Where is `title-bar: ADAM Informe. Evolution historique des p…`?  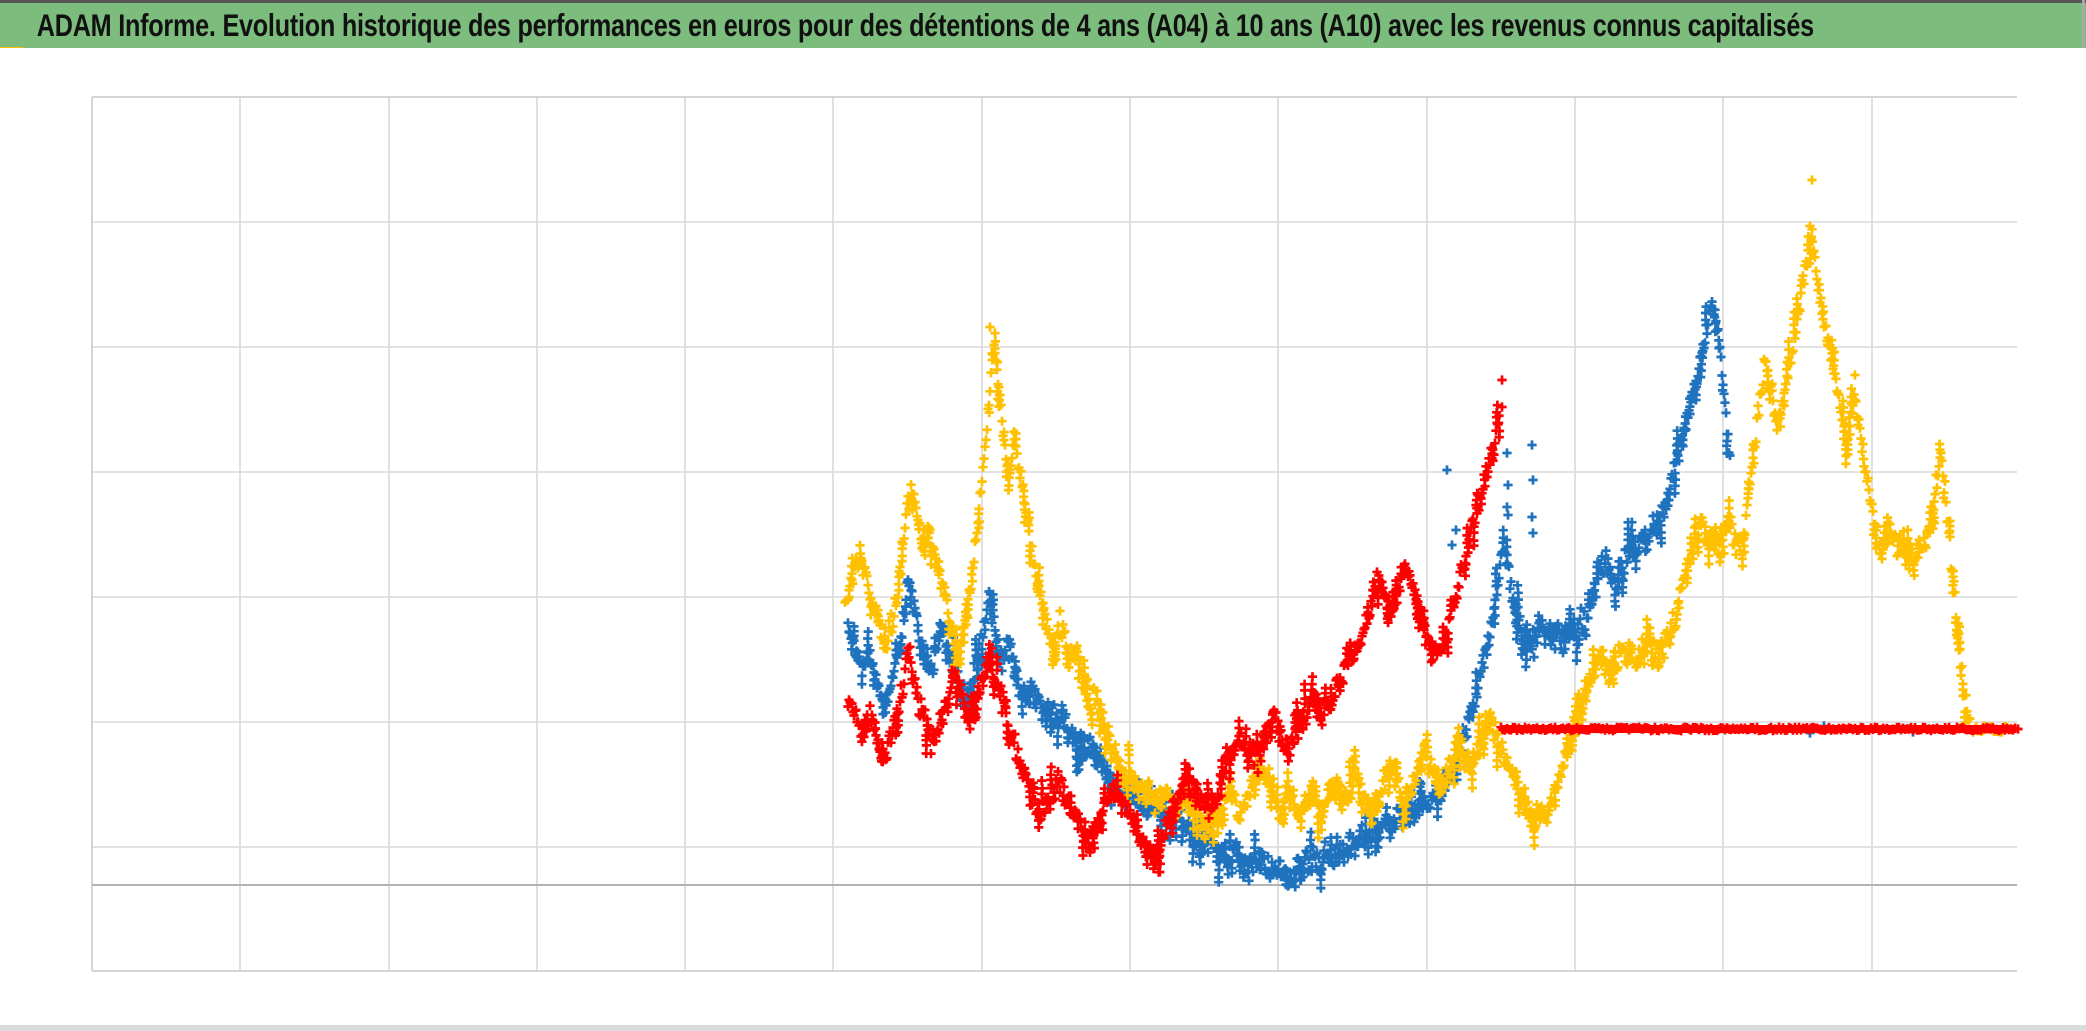
title-bar: ADAM Informe. Evolution historique des p… is located at coordinates (1043, 25).